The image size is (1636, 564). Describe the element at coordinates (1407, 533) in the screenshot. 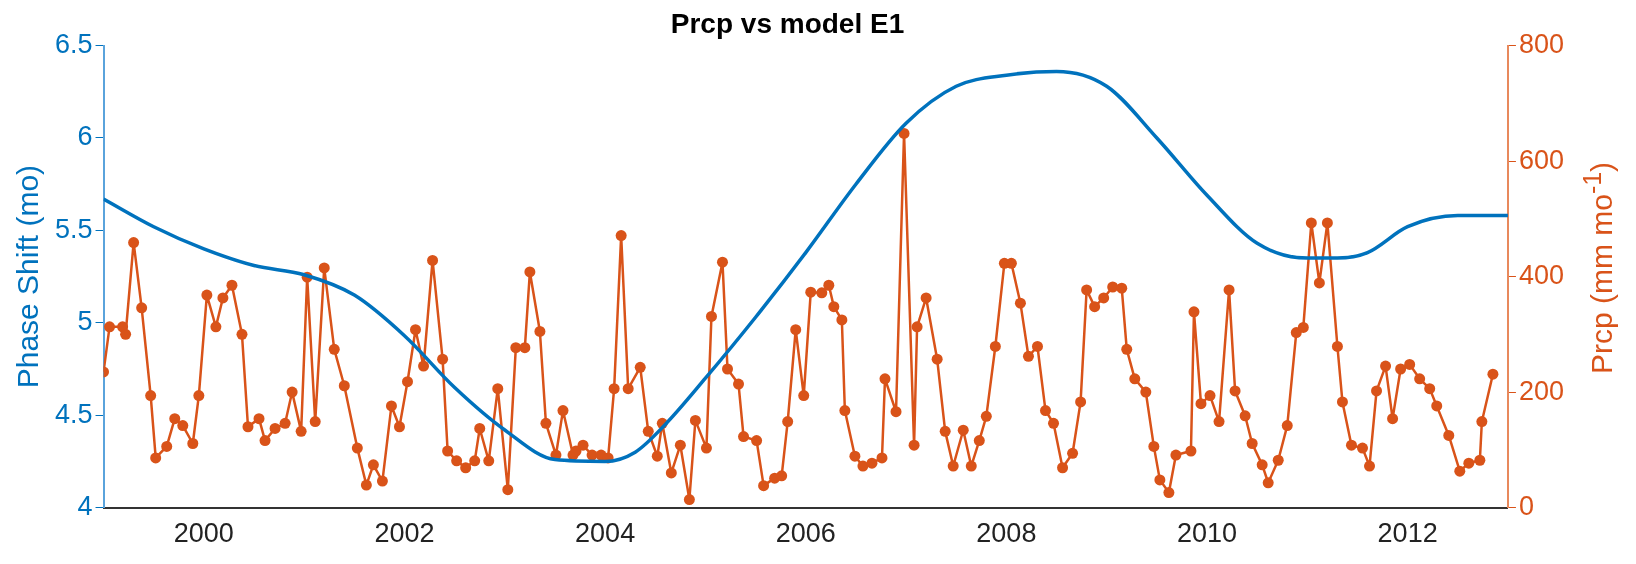

I see `x-tick-label: 2012` at that location.